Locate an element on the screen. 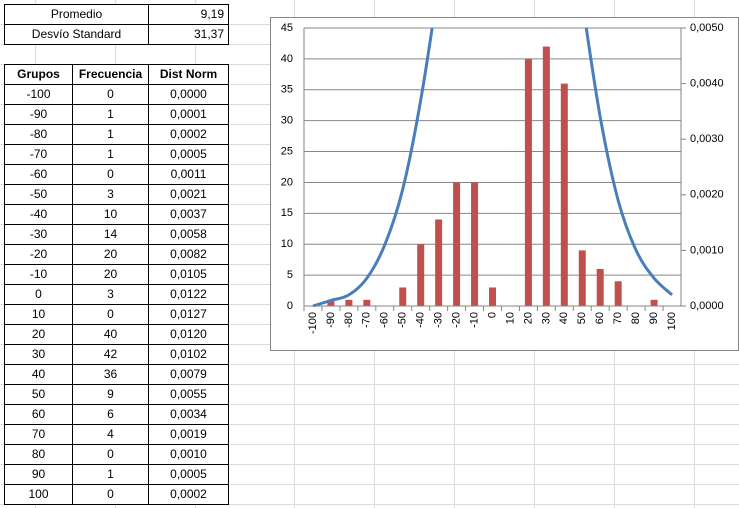 This screenshot has height=508, width=739. x-tick-label: 20 is located at coordinates (528, 318).